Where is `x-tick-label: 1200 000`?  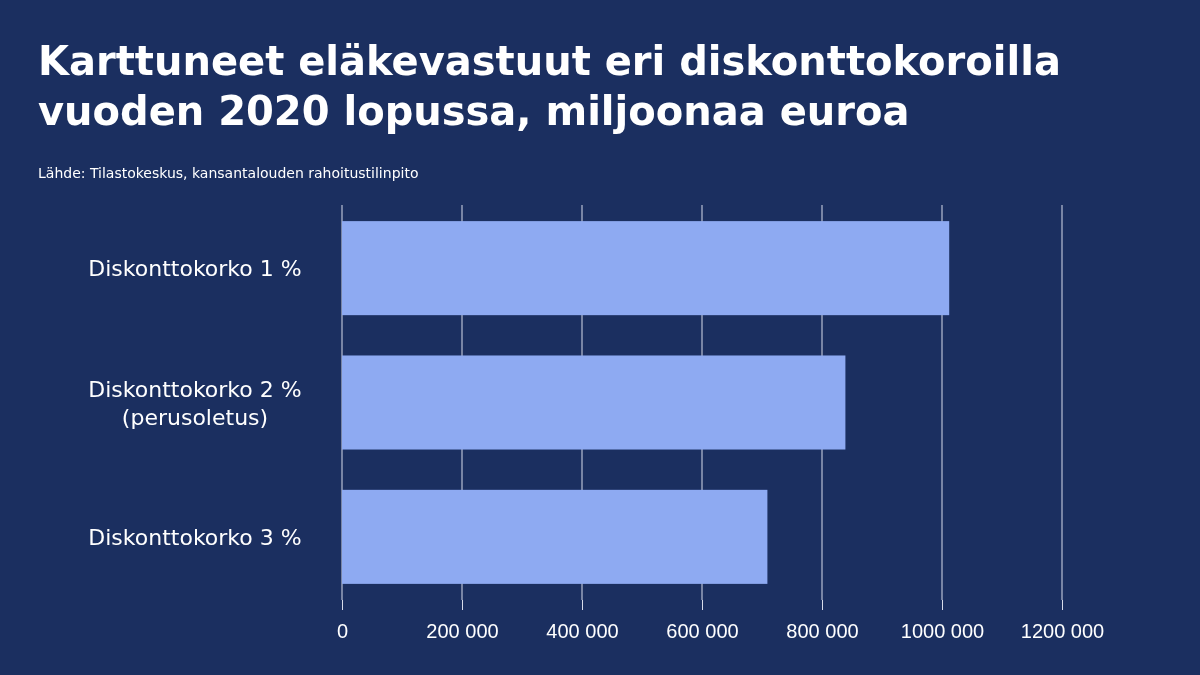 x-tick-label: 1200 000 is located at coordinates (1062, 631).